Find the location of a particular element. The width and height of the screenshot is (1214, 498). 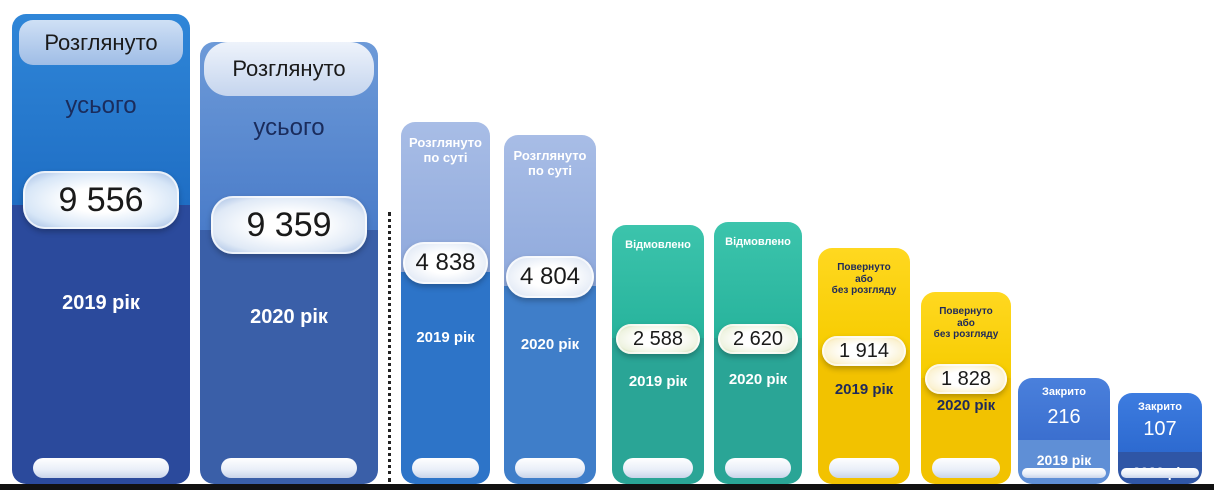

bar-value-label: 1 914 is located at coordinates (864, 351).